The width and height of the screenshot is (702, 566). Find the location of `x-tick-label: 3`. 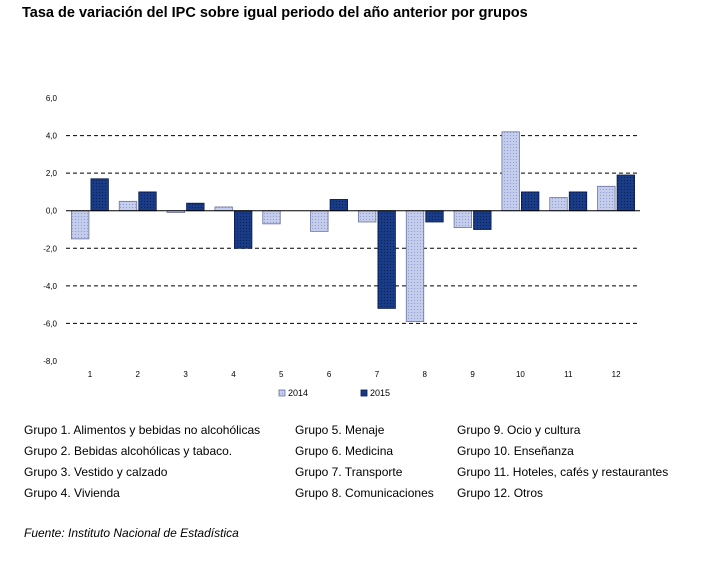

x-tick-label: 3 is located at coordinates (185, 374).